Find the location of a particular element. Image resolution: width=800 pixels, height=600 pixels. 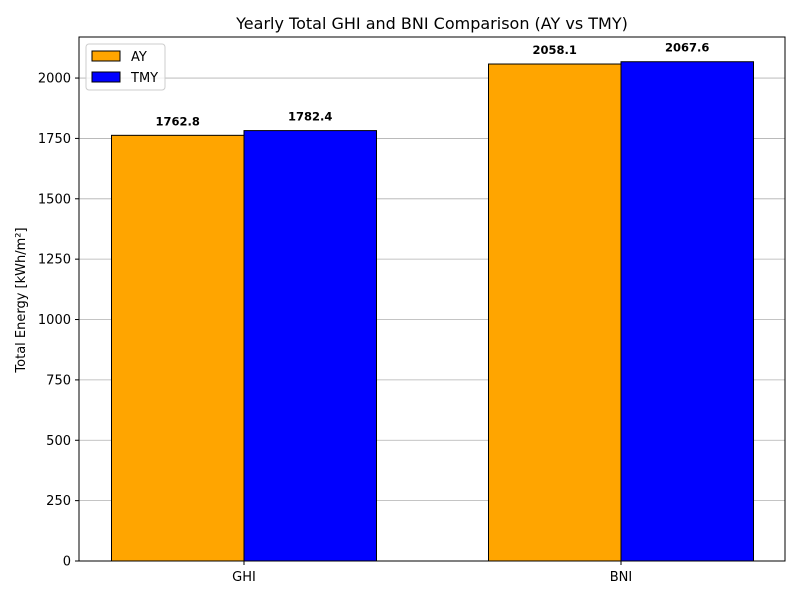

data-label-ay-bni: 2058.1 is located at coordinates (555, 50).